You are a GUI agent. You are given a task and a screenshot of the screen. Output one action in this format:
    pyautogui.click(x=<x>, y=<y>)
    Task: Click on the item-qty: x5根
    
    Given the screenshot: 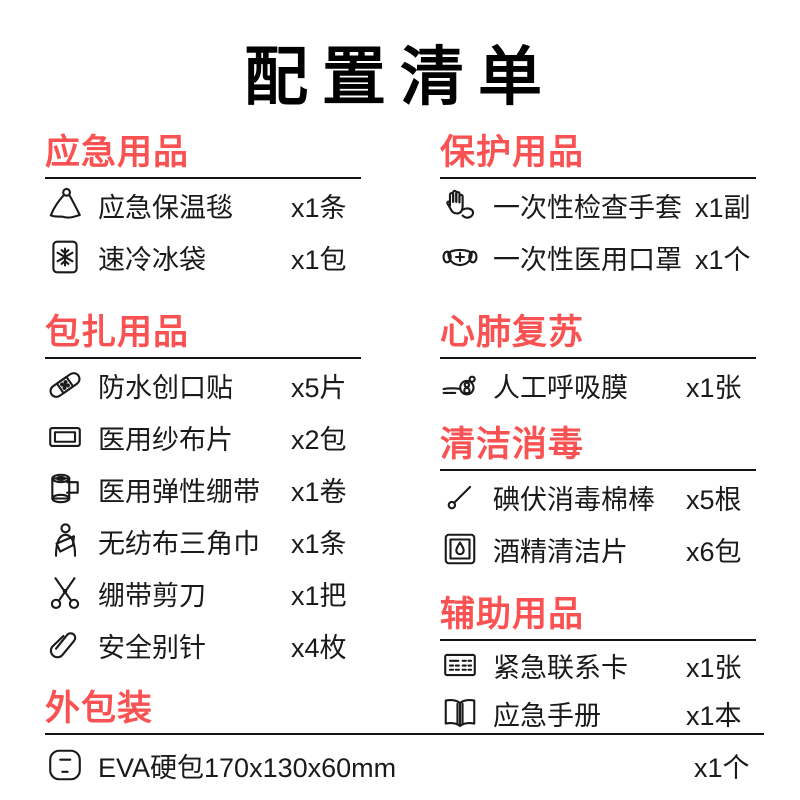 What is the action you would take?
    pyautogui.click(x=714, y=499)
    